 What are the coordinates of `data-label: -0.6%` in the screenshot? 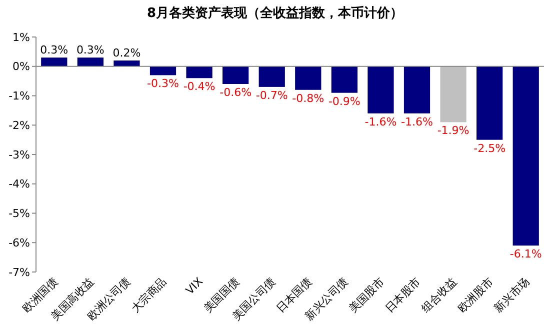 It's located at (236, 92).